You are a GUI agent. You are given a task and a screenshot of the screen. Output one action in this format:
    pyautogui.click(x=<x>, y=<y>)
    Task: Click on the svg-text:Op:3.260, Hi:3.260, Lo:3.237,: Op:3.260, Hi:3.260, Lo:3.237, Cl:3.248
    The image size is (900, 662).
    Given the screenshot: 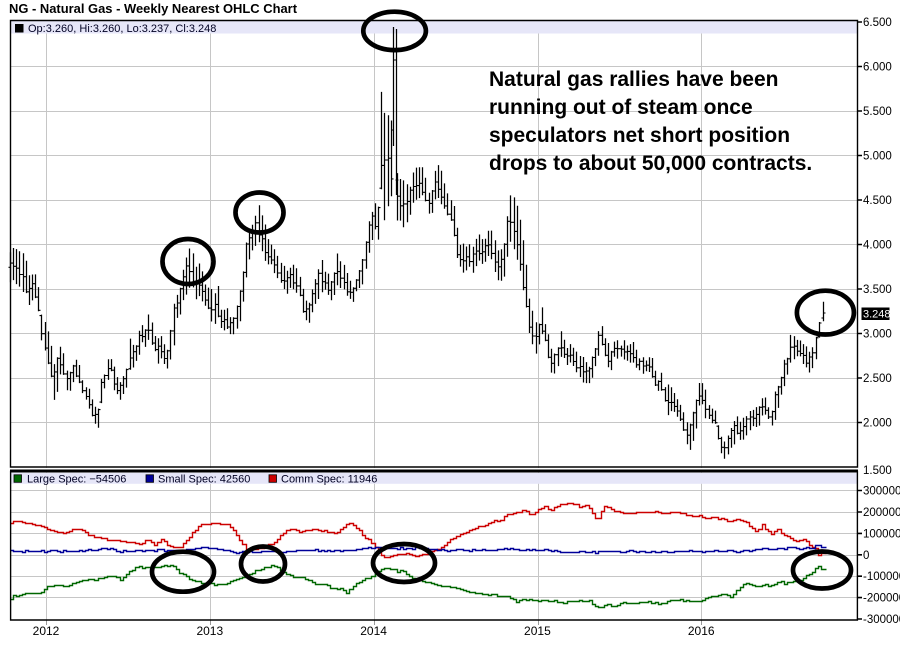 What is the action you would take?
    pyautogui.click(x=122, y=29)
    